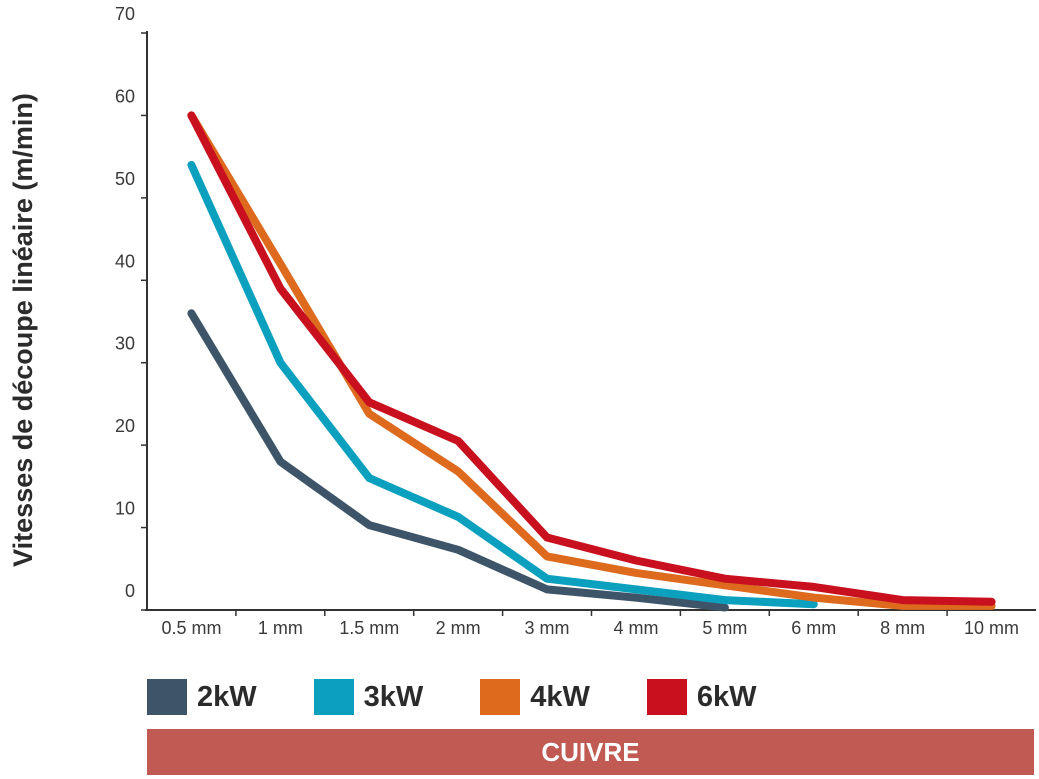 Image resolution: width=1039 pixels, height=779 pixels. What do you see at coordinates (23, 330) in the screenshot?
I see `y-axis-label: Vitesses de découpe linéaire (m/min)` at bounding box center [23, 330].